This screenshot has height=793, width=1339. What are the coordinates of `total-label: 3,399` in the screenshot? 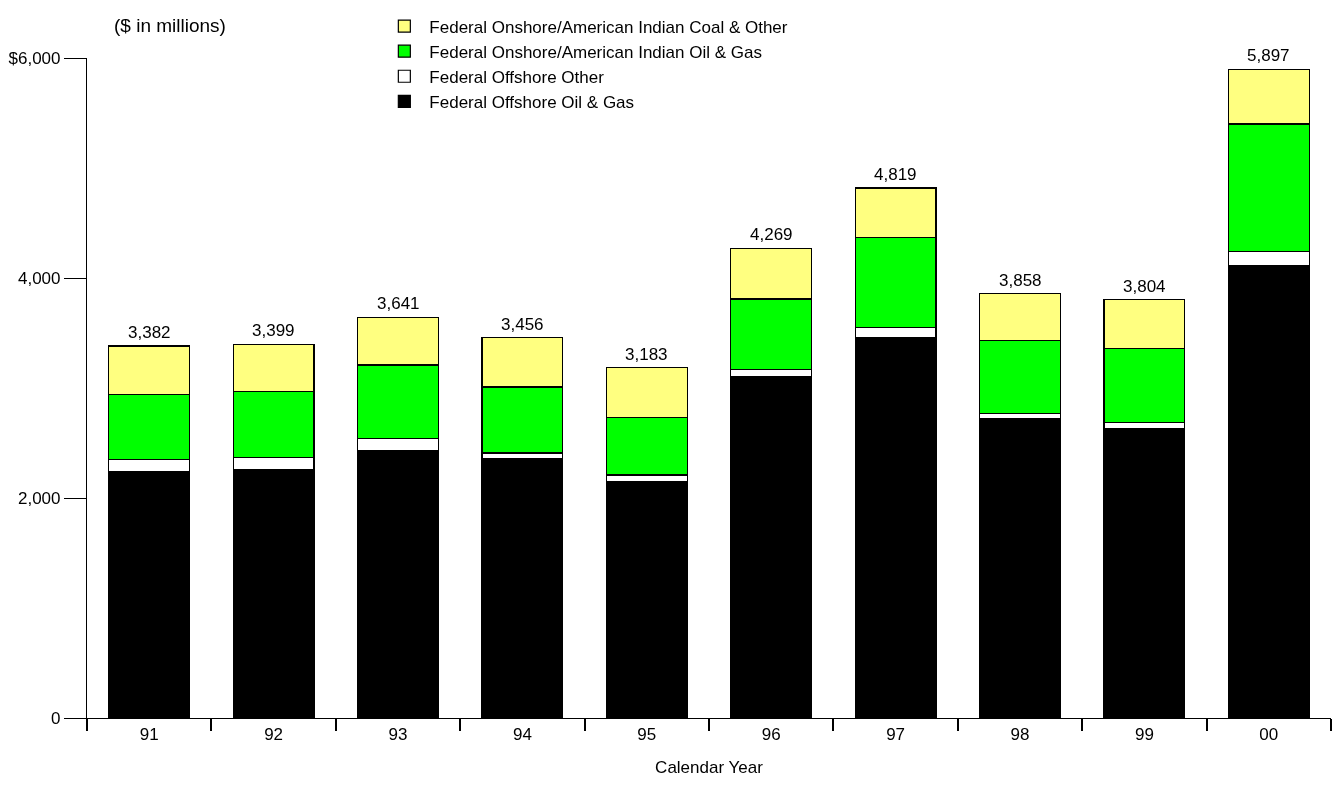 It's located at (273, 330).